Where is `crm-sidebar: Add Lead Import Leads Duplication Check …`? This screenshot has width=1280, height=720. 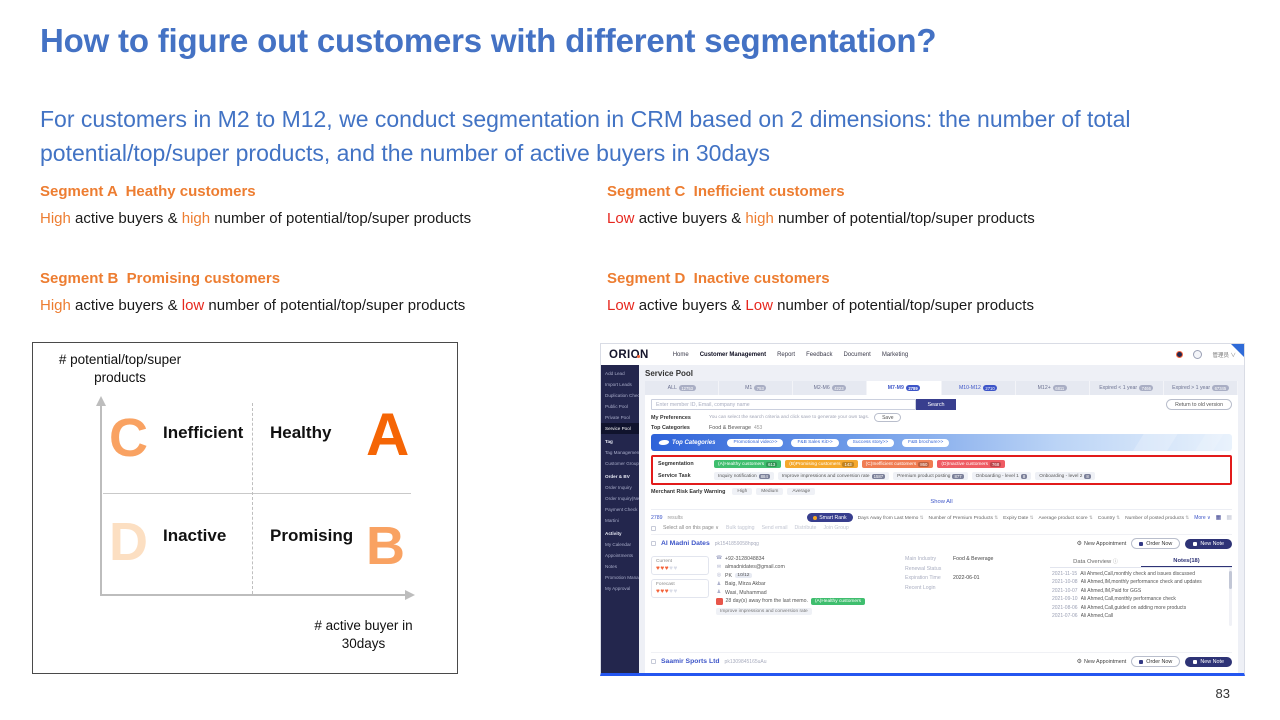 crm-sidebar: Add Lead Import Leads Duplication Check … is located at coordinates (620, 519).